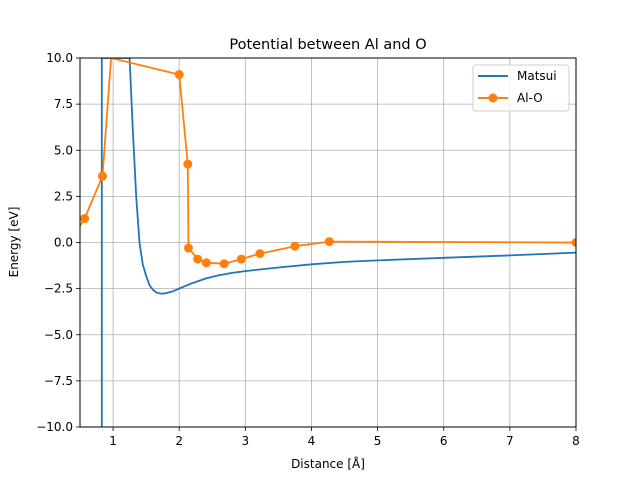 The height and width of the screenshot is (480, 640). I want to click on chart-title: Potential between Al and O, so click(327, 45).